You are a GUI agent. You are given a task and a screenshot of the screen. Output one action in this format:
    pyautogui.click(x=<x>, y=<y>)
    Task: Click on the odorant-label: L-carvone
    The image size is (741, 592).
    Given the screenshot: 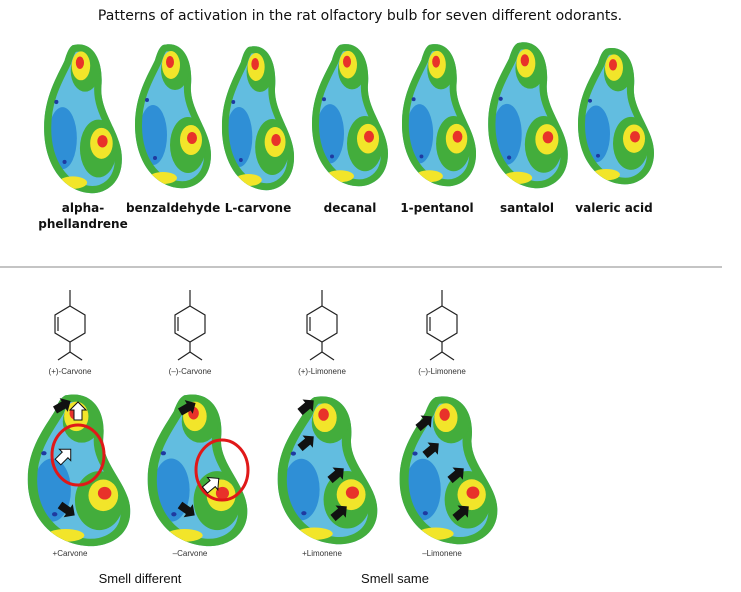 What is the action you would take?
    pyautogui.click(x=258, y=208)
    